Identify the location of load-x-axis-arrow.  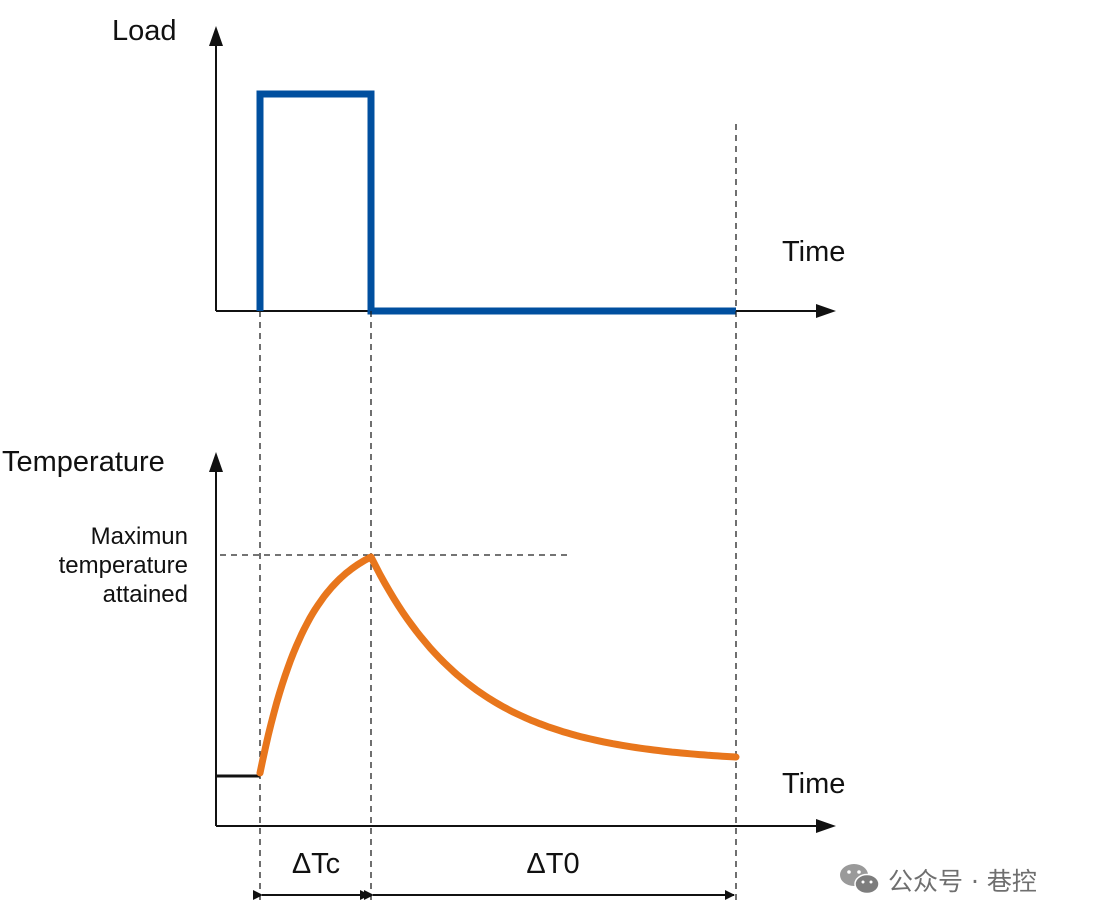
(826, 311).